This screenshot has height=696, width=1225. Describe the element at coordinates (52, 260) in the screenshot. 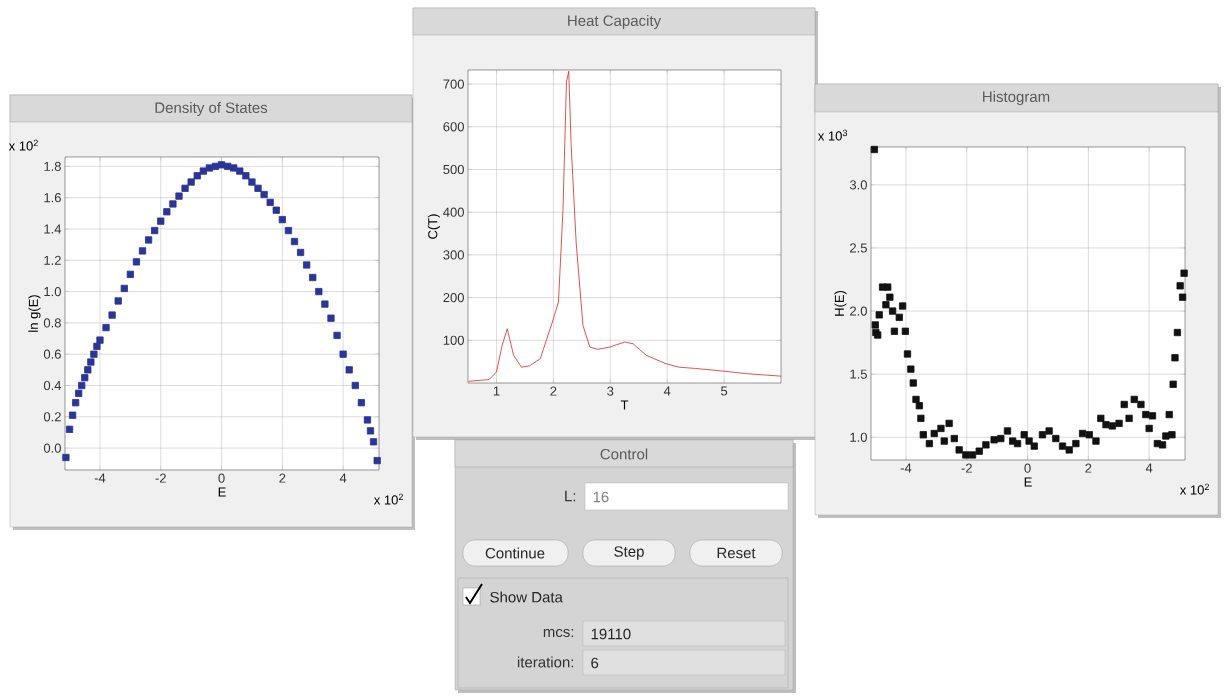

I see `y-tick-label: 1.2` at that location.